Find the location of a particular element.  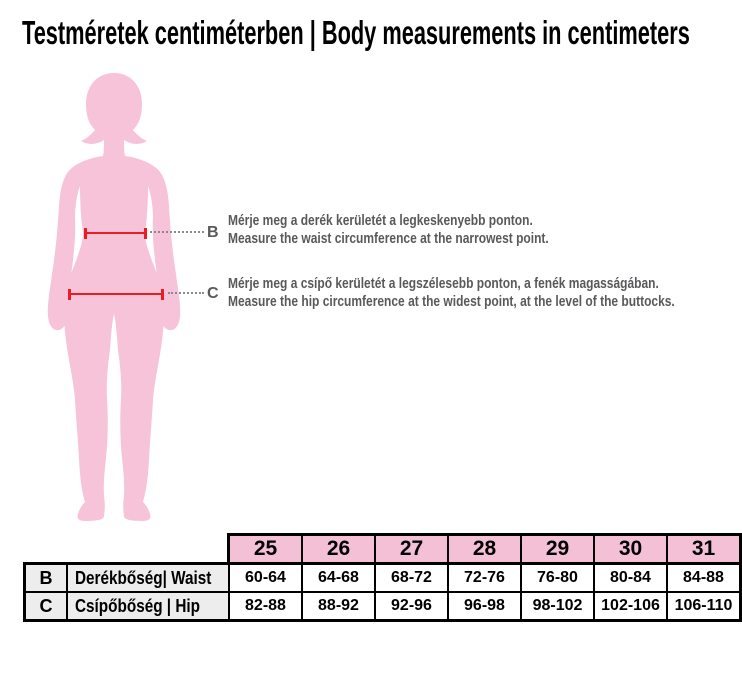

hip-line-left-tick is located at coordinates (69, 294).